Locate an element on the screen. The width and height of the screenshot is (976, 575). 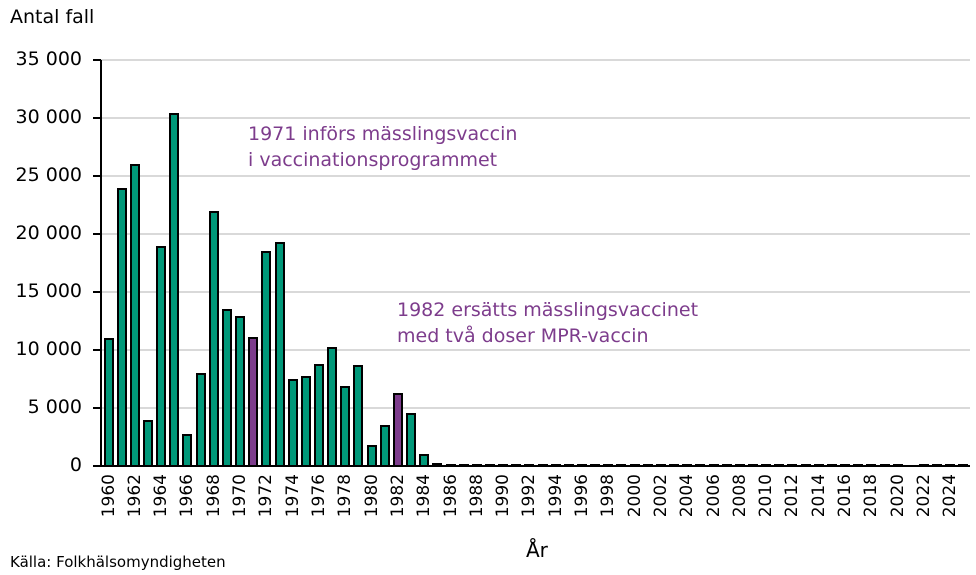
bar-1968 is located at coordinates (213, 338).